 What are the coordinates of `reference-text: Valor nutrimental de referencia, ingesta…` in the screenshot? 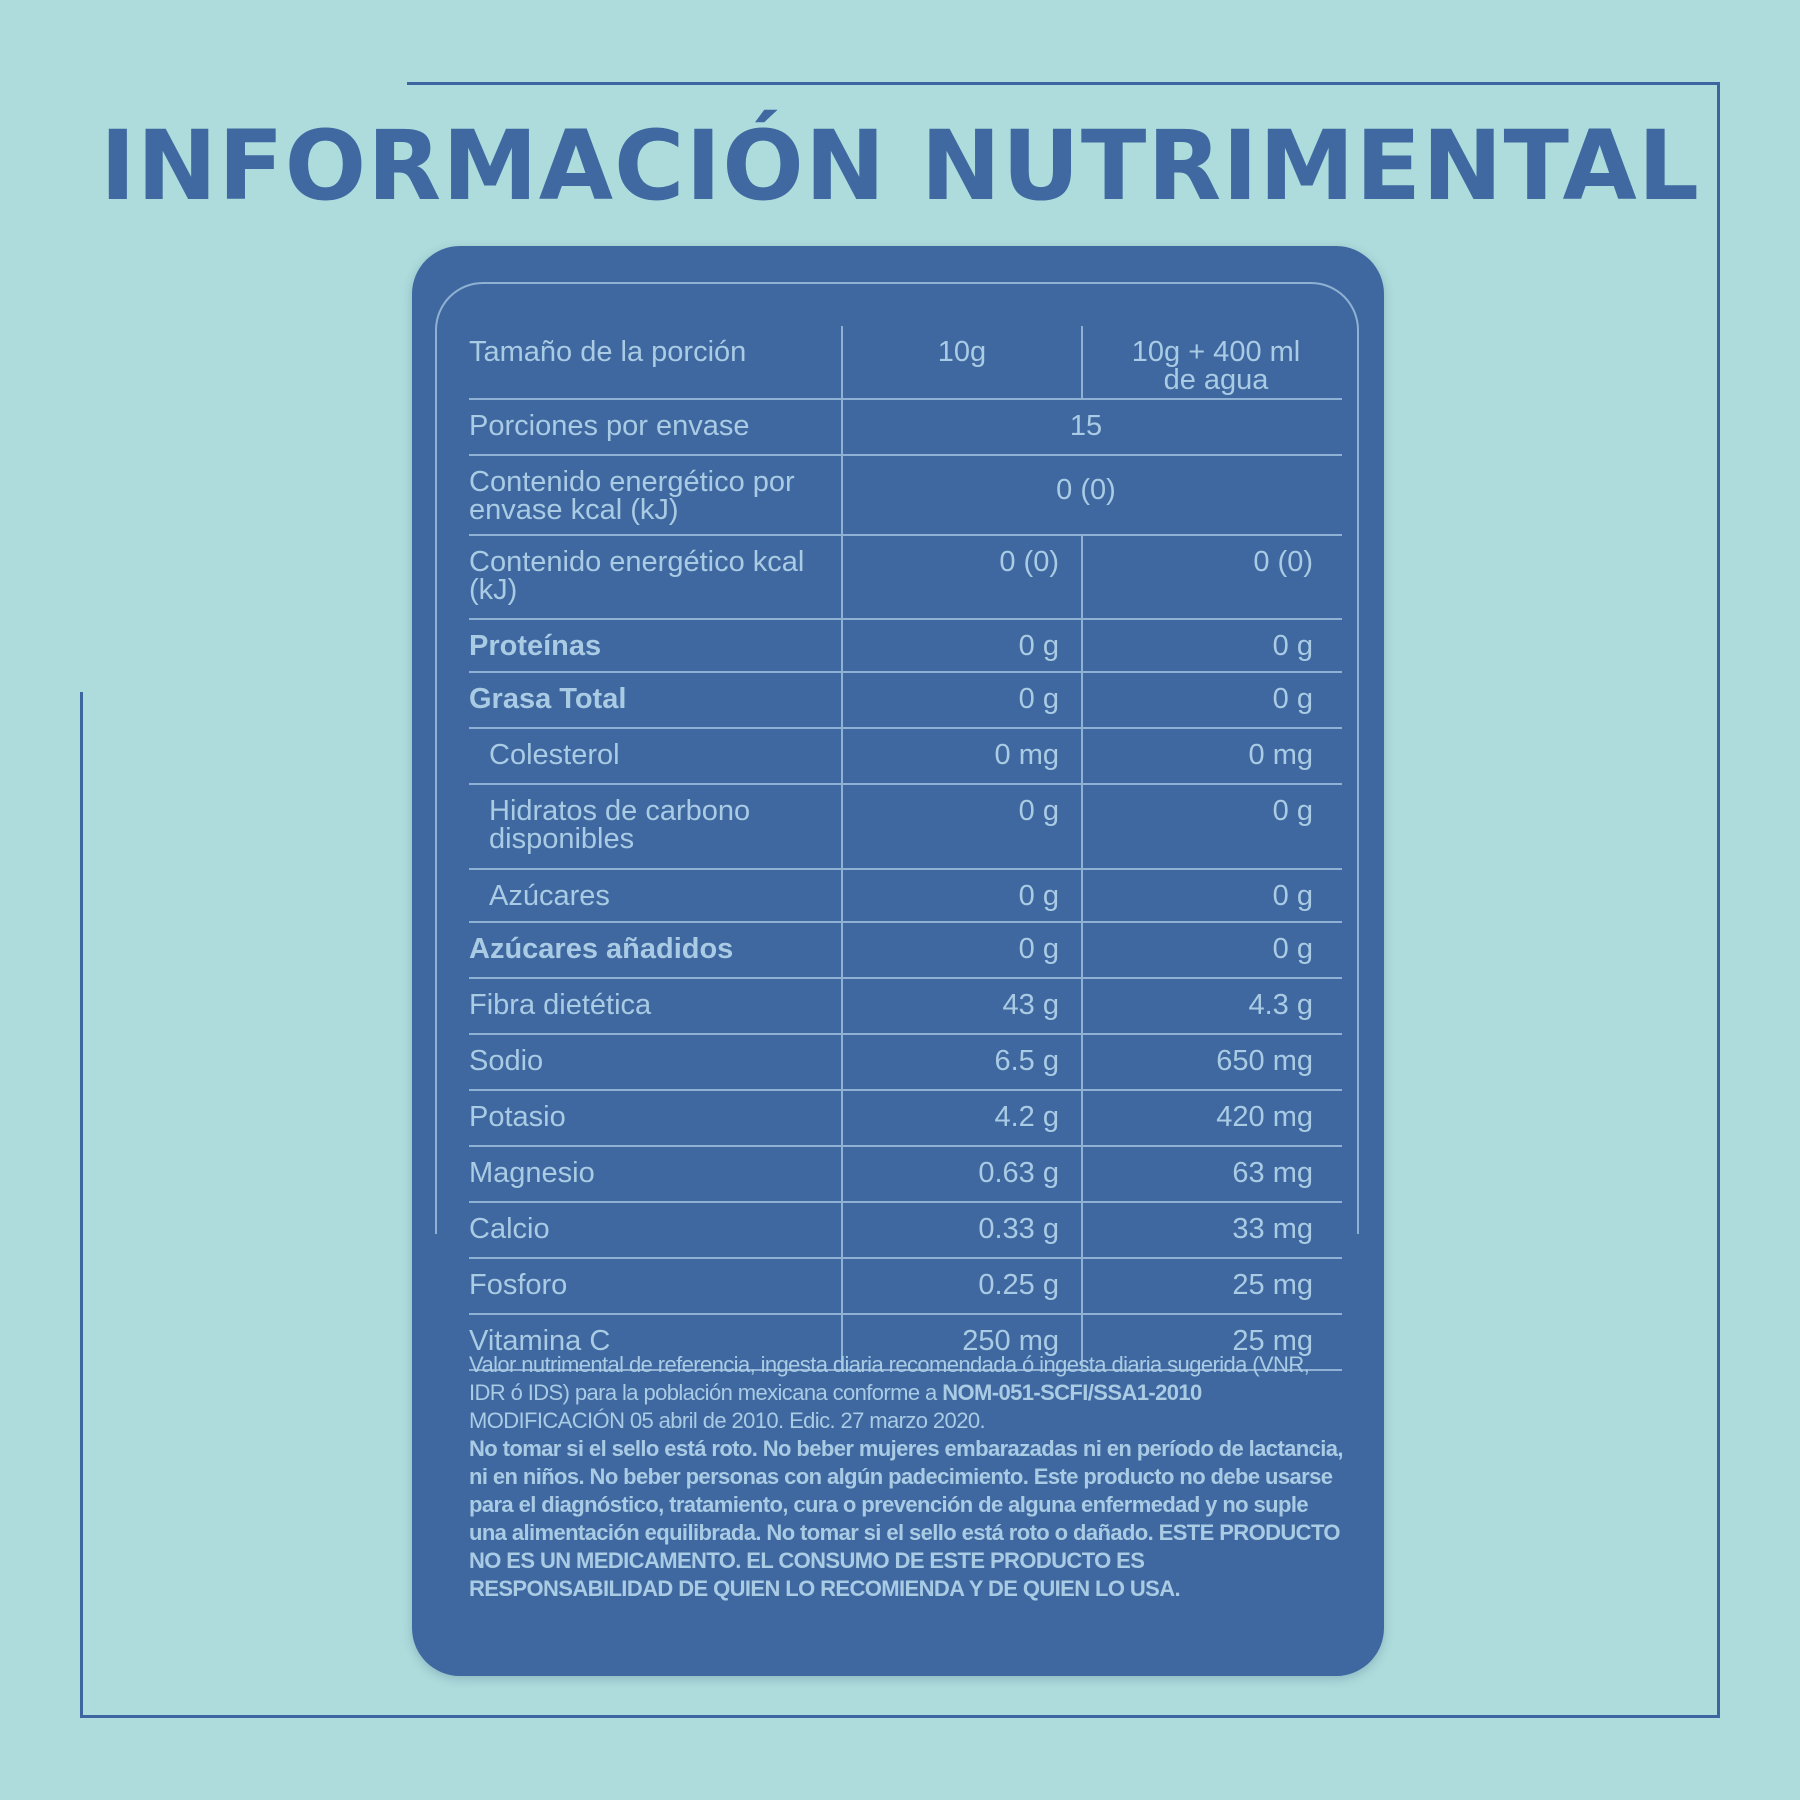 It's located at (889, 1378).